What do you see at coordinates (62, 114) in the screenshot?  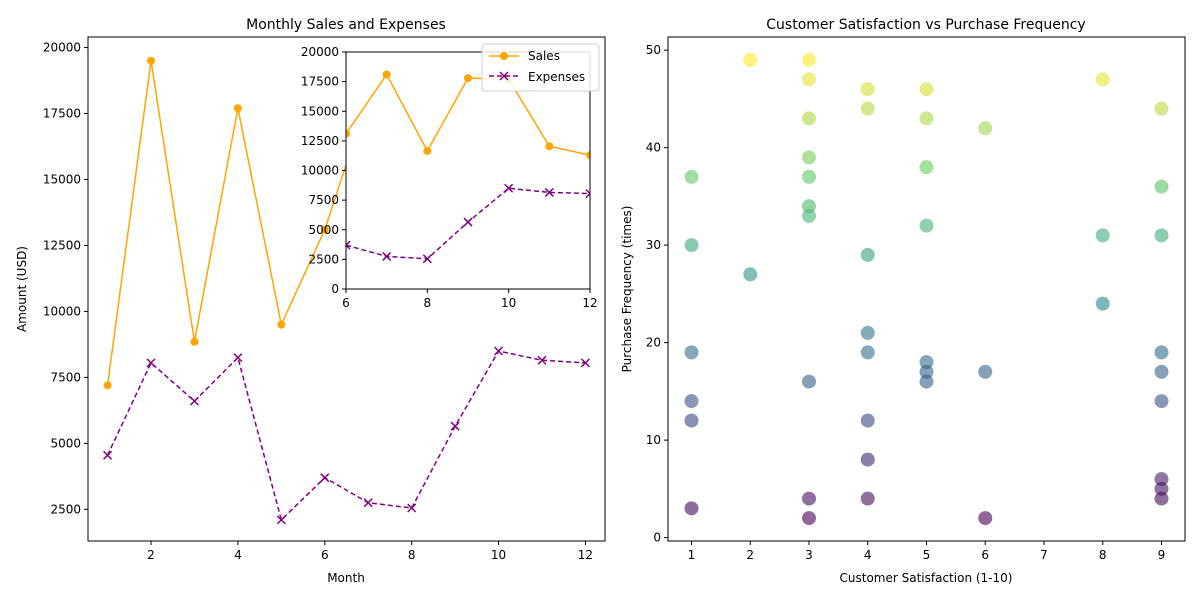 I see `left-ytick-label: 17500` at bounding box center [62, 114].